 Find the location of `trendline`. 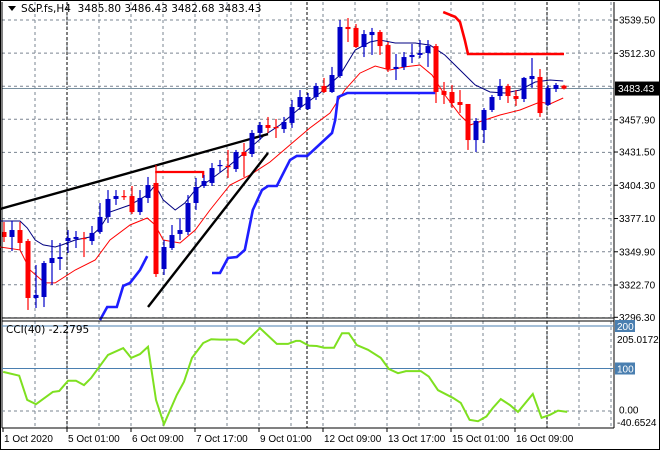

trendline is located at coordinates (134, 171).